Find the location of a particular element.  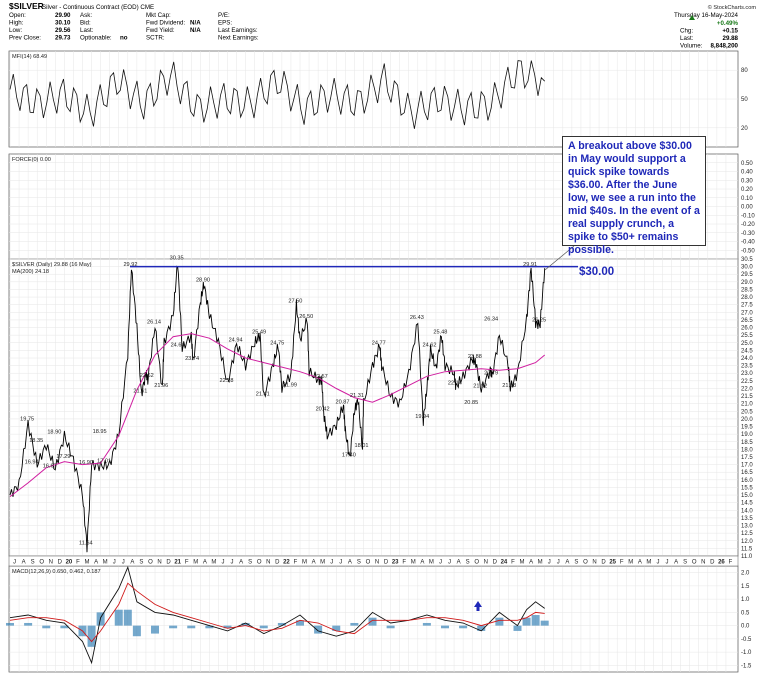

y-tick-label: 20 is located at coordinates (744, 129).